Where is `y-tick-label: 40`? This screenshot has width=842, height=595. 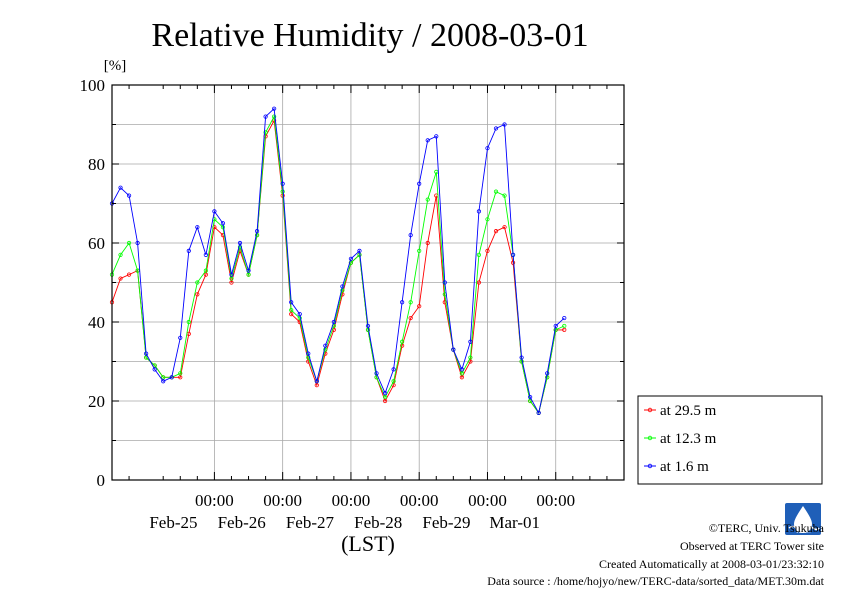 y-tick-label: 40 is located at coordinates (96, 322).